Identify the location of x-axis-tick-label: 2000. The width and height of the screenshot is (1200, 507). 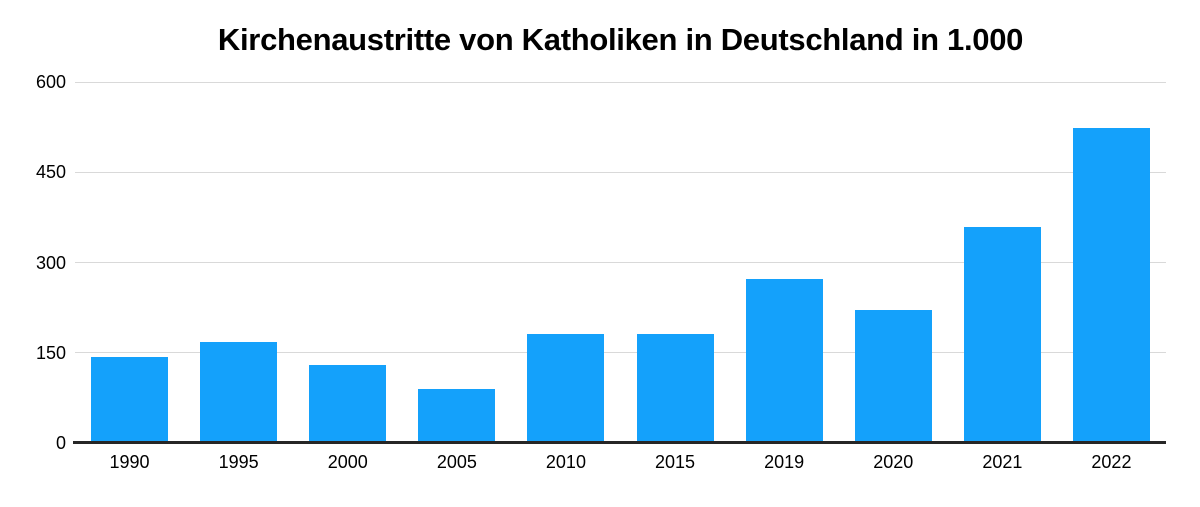
(347, 462).